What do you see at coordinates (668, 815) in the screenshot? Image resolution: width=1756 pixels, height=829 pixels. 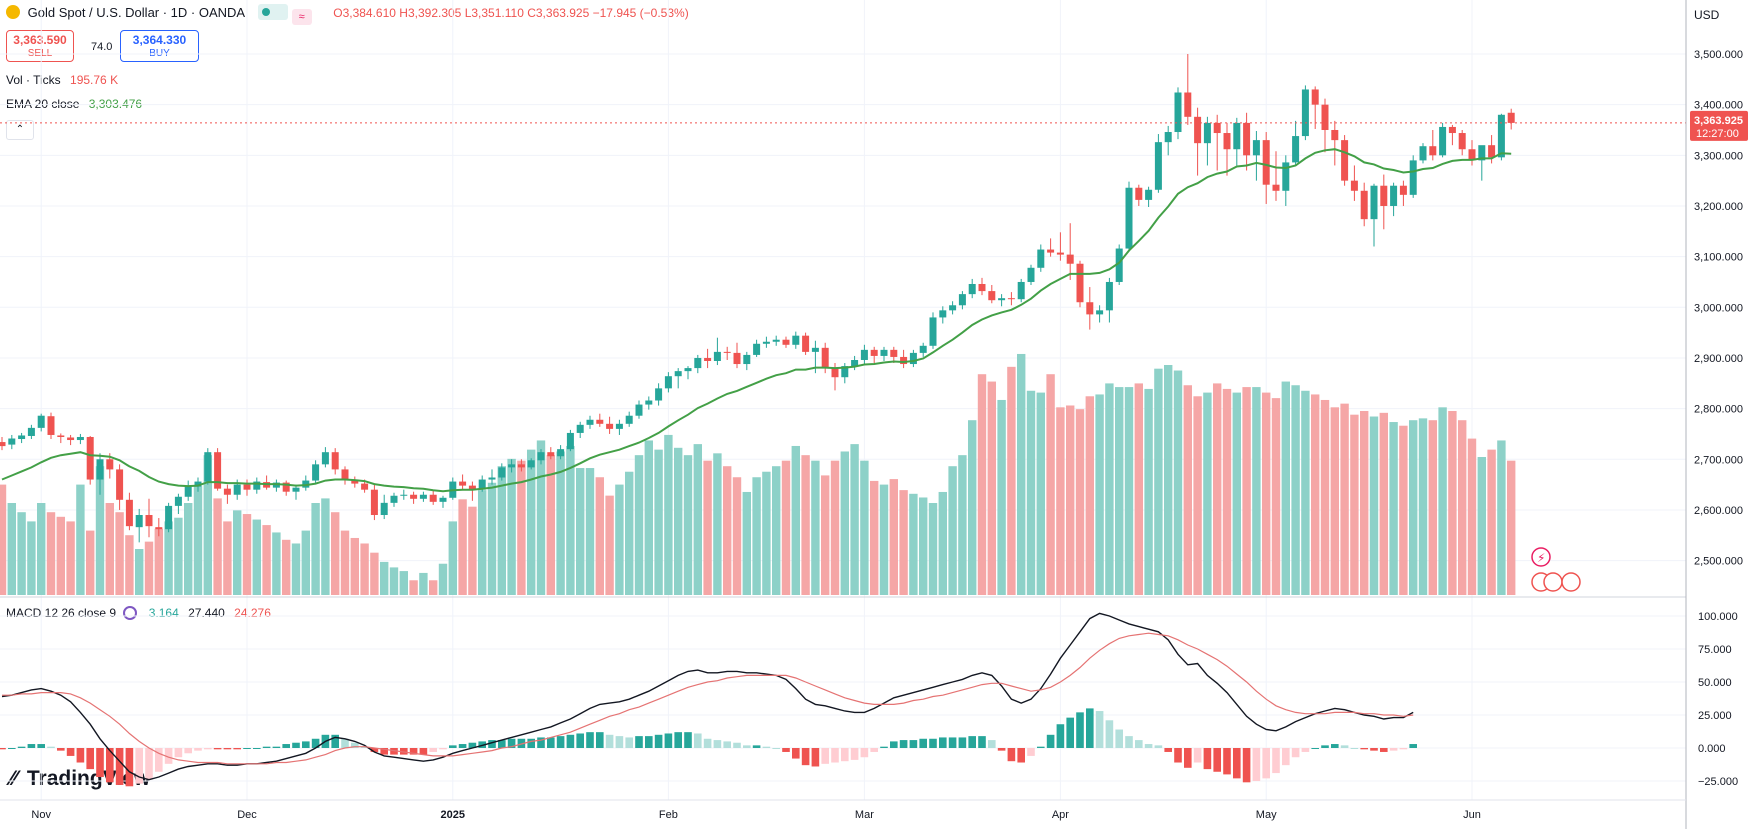 I see `time-tick-label: Feb` at bounding box center [668, 815].